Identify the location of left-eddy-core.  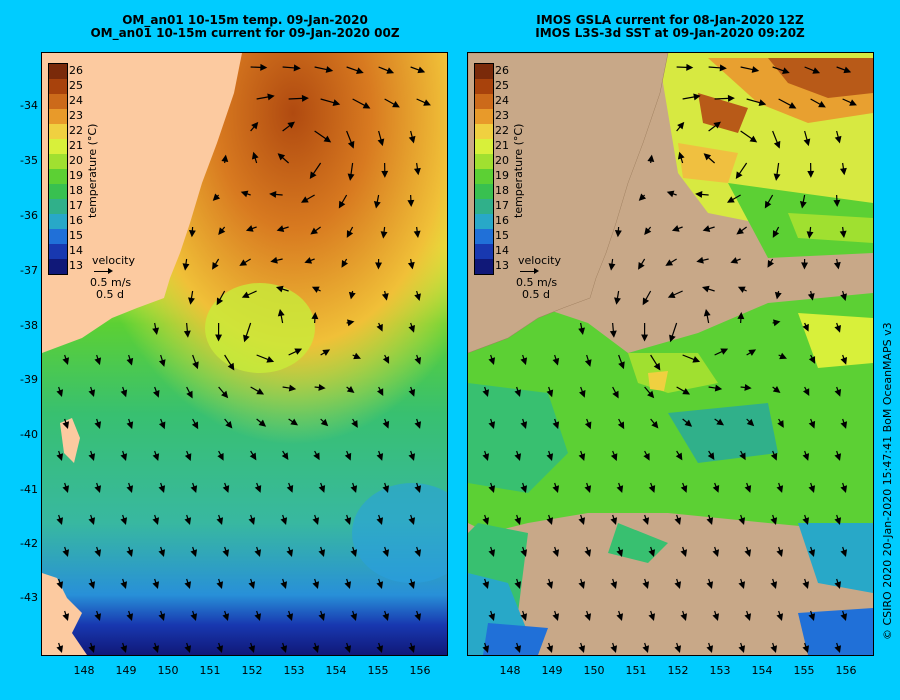
(260, 328).